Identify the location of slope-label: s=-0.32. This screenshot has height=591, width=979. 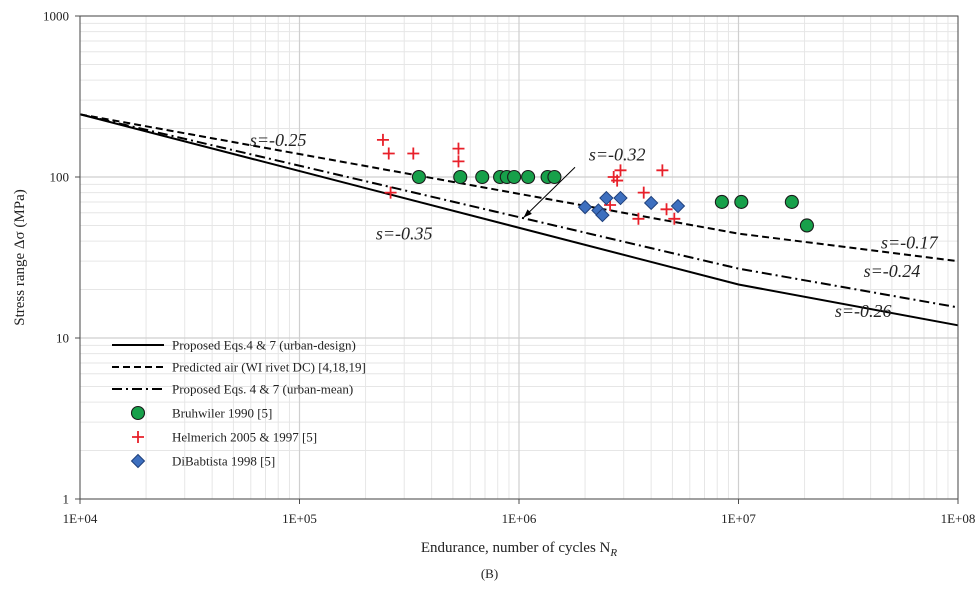
(617, 154).